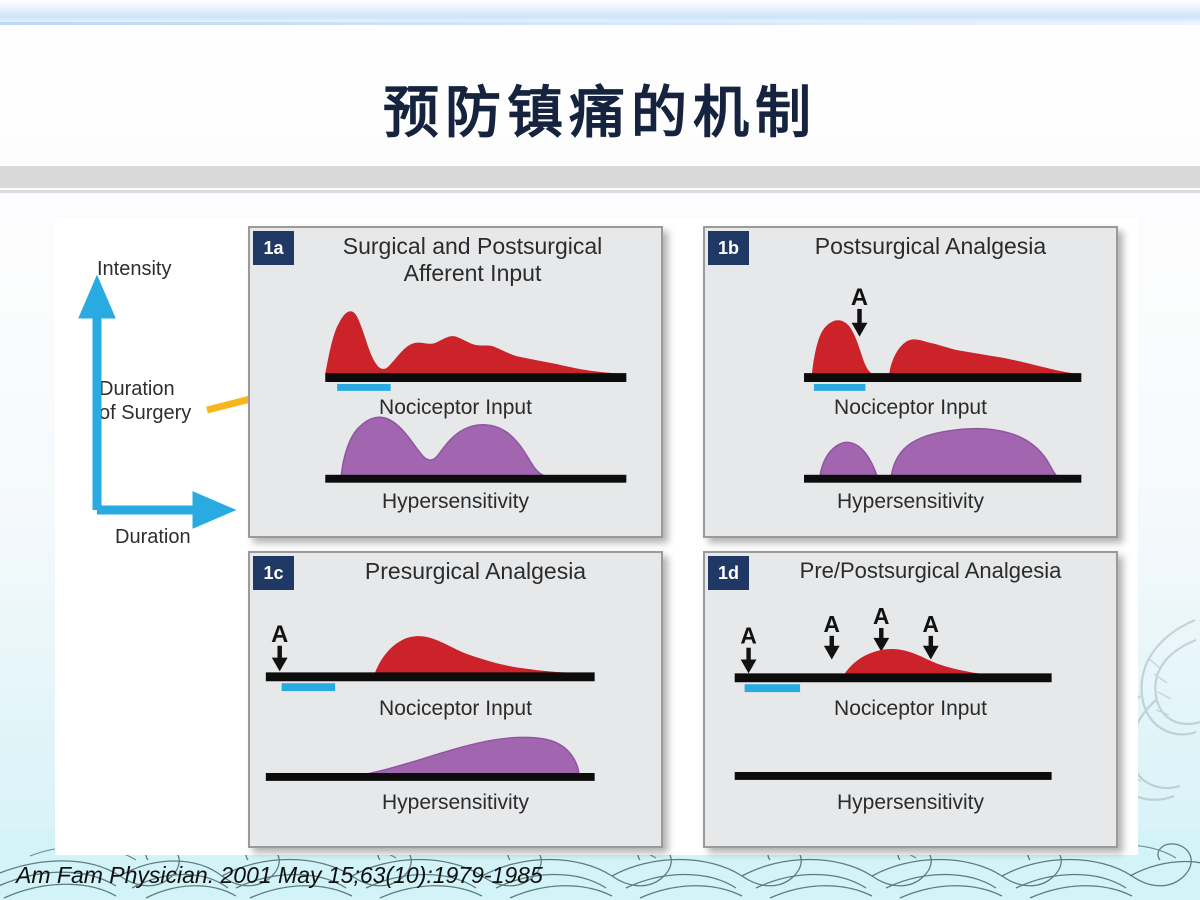 The image size is (1200, 900). What do you see at coordinates (153, 537) in the screenshot?
I see `x-axis-label: Duration` at bounding box center [153, 537].